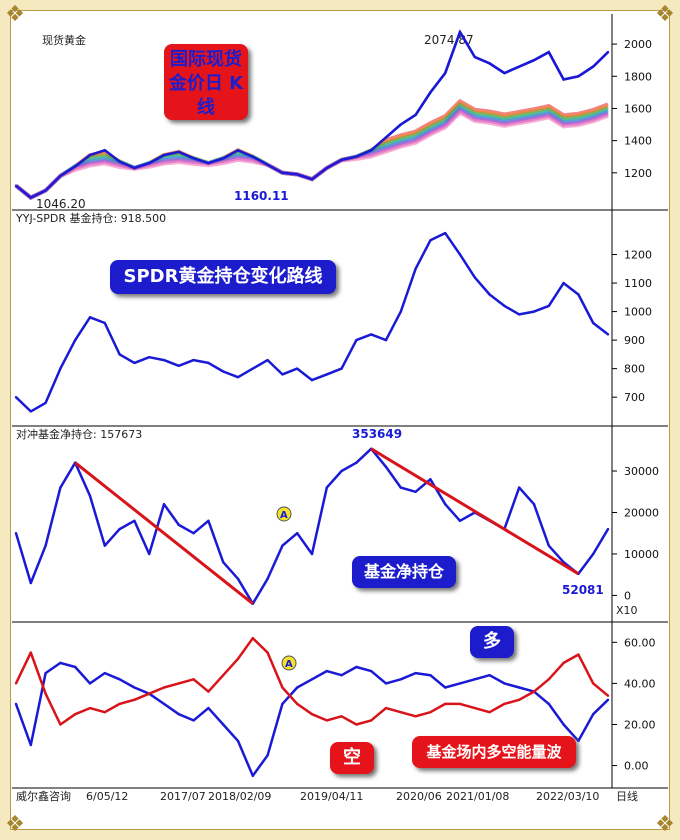 This screenshot has width=680, height=840. I want to click on date-tick: 2019/04/11, so click(331, 796).